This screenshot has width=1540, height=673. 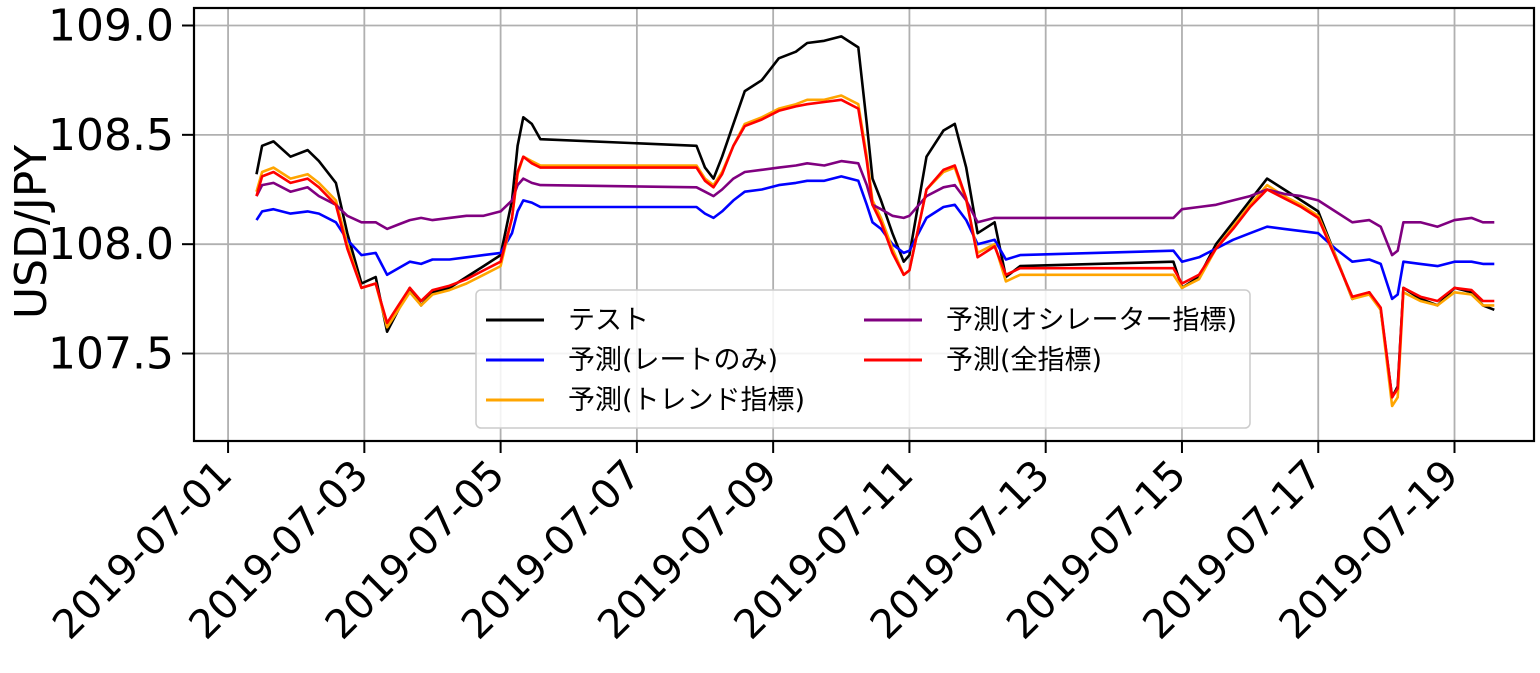 I want to click on legend-label: 予測(レートのみ), so click(x=673, y=360).